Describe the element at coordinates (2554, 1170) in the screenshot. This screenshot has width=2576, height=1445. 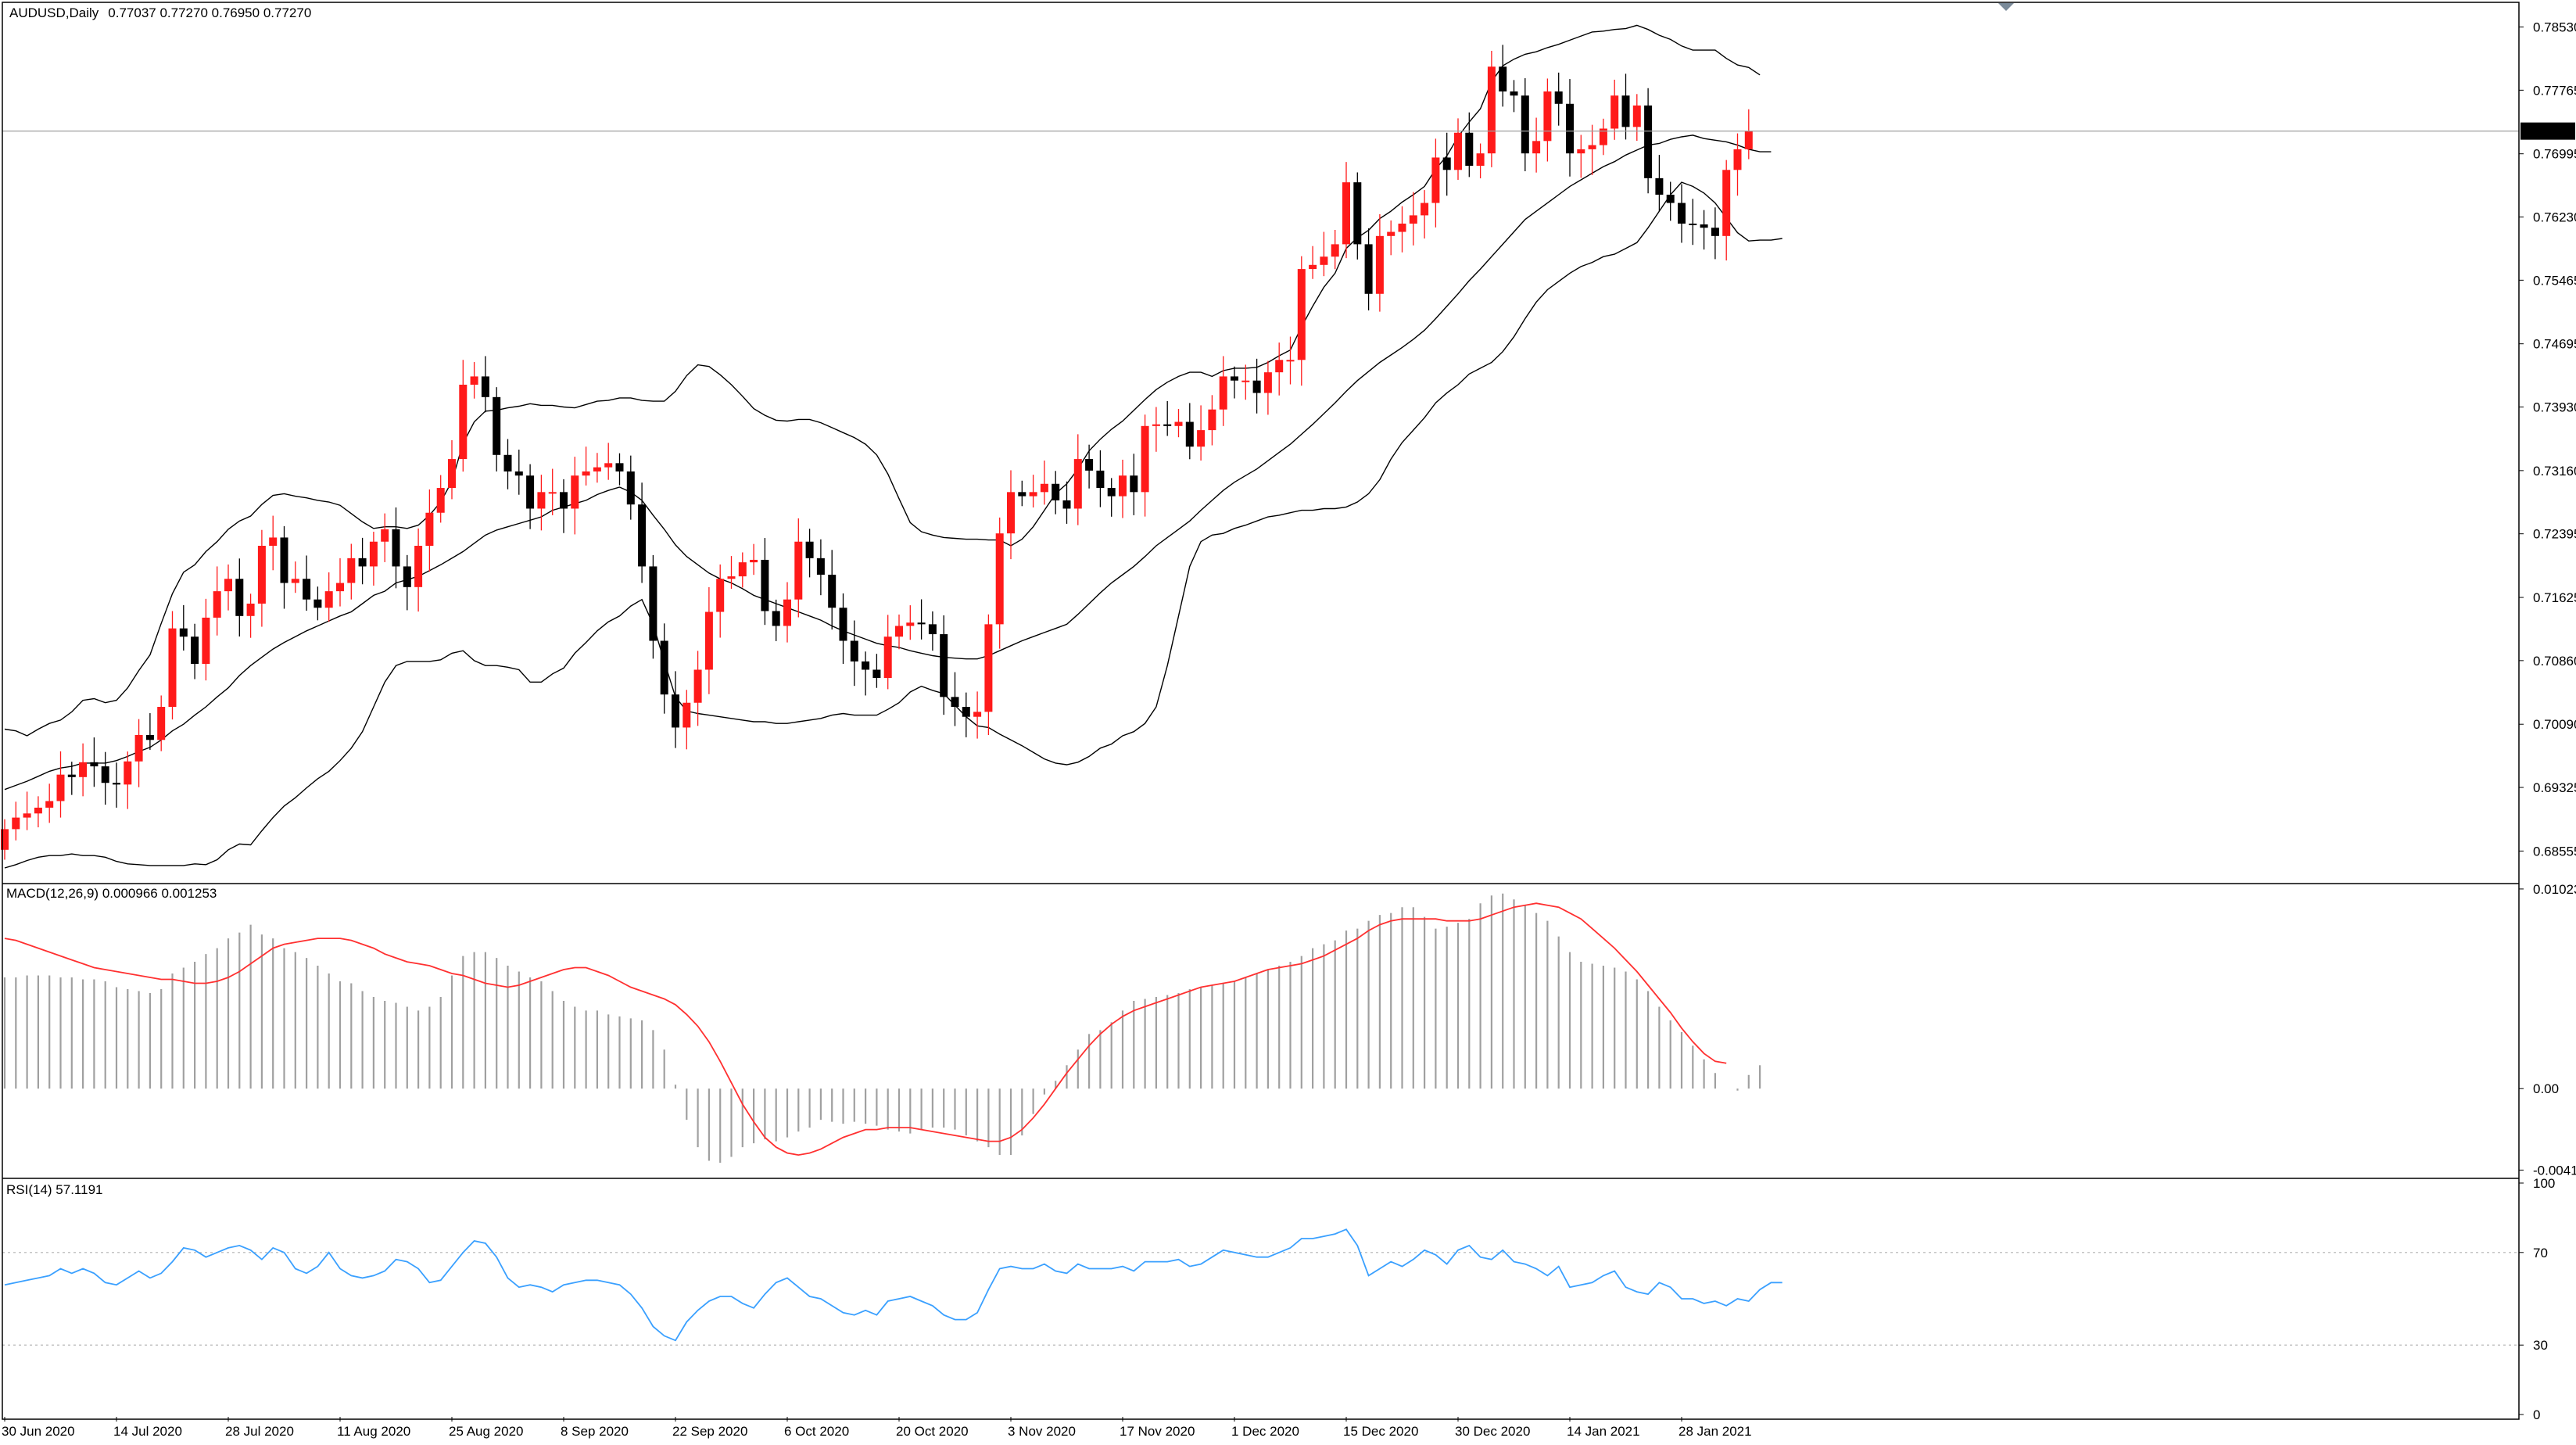
I see `macd-tick-label: -0.004176` at that location.